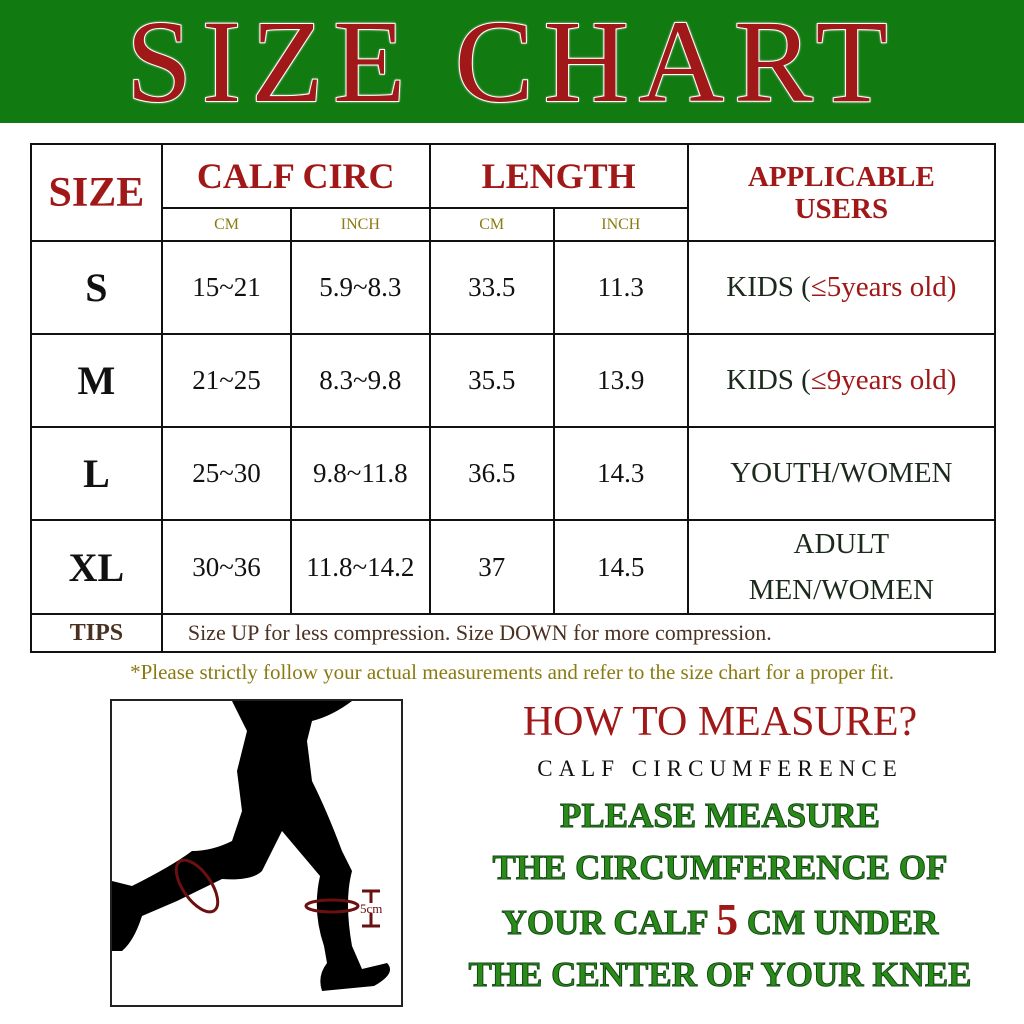 The width and height of the screenshot is (1024, 1024). Describe the element at coordinates (620, 473) in the screenshot. I see `length-inch-cell: 14.3` at that location.